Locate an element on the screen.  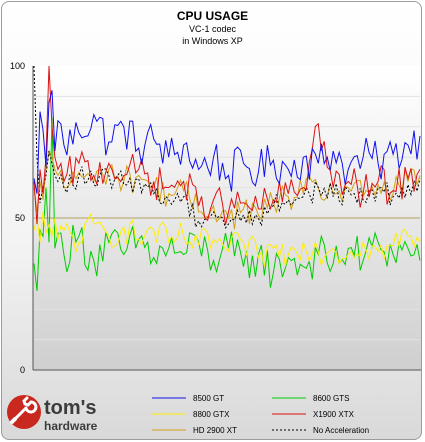
chart-title: CPU USAGE is located at coordinates (212, 16).